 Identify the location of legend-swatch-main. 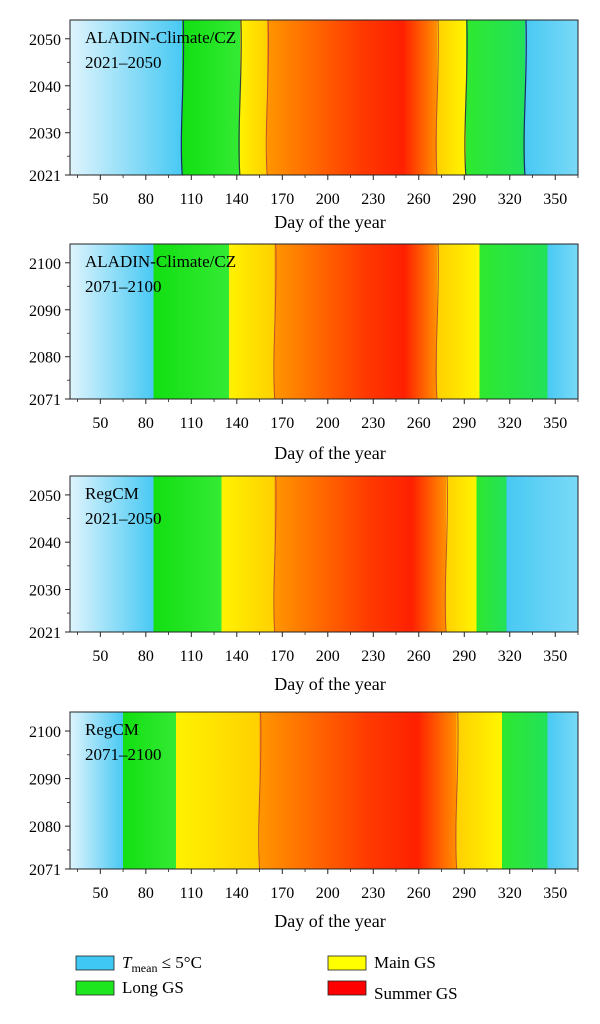
(347, 963).